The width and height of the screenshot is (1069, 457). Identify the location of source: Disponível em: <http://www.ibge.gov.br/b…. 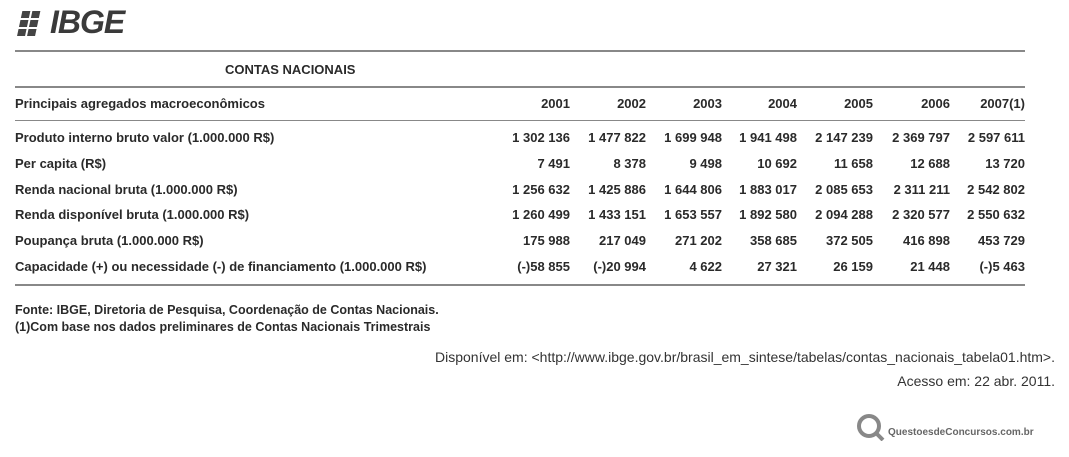
(745, 357).